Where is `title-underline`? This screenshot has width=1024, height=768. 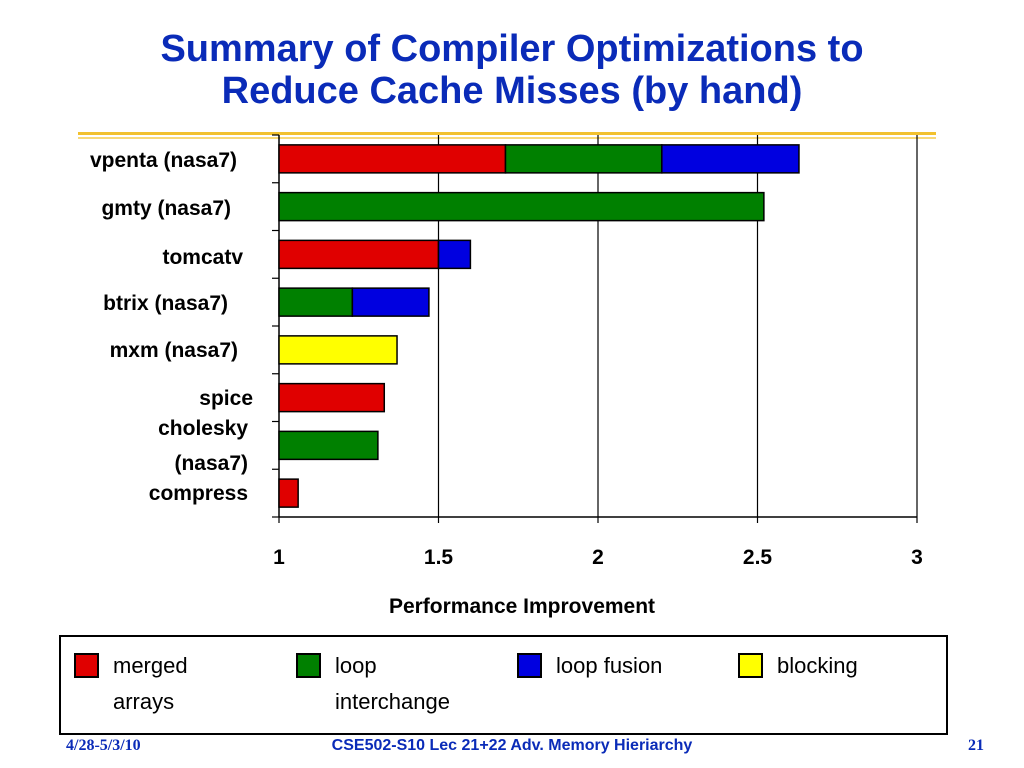 title-underline is located at coordinates (507, 133).